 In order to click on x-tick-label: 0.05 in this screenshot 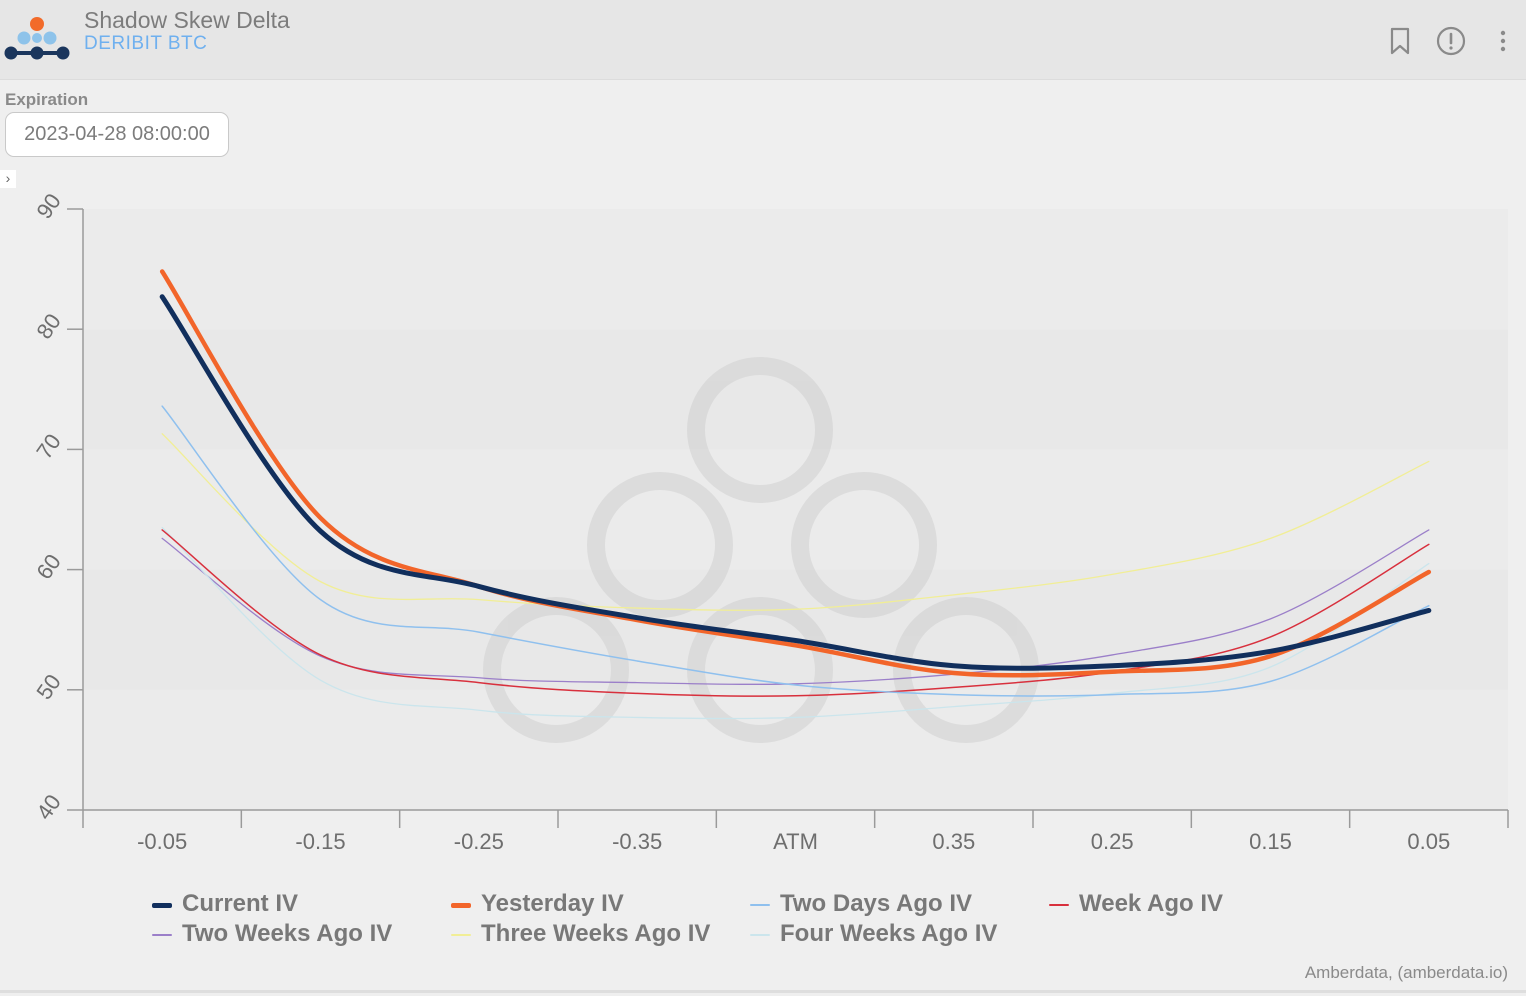, I will do `click(1428, 841)`.